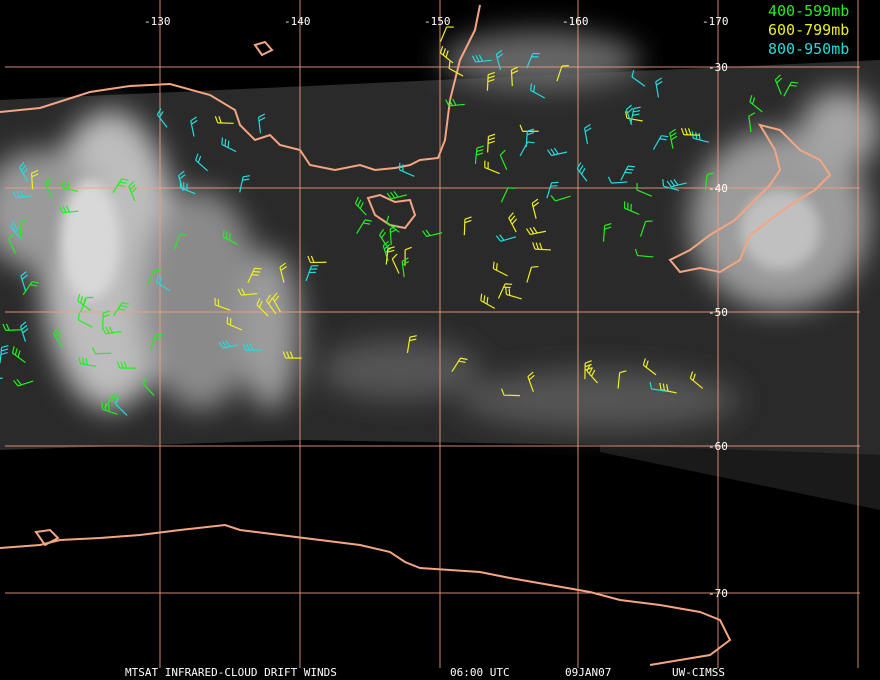 The height and width of the screenshot is (680, 880). I want to click on latitude-label: -40, so click(718, 188).